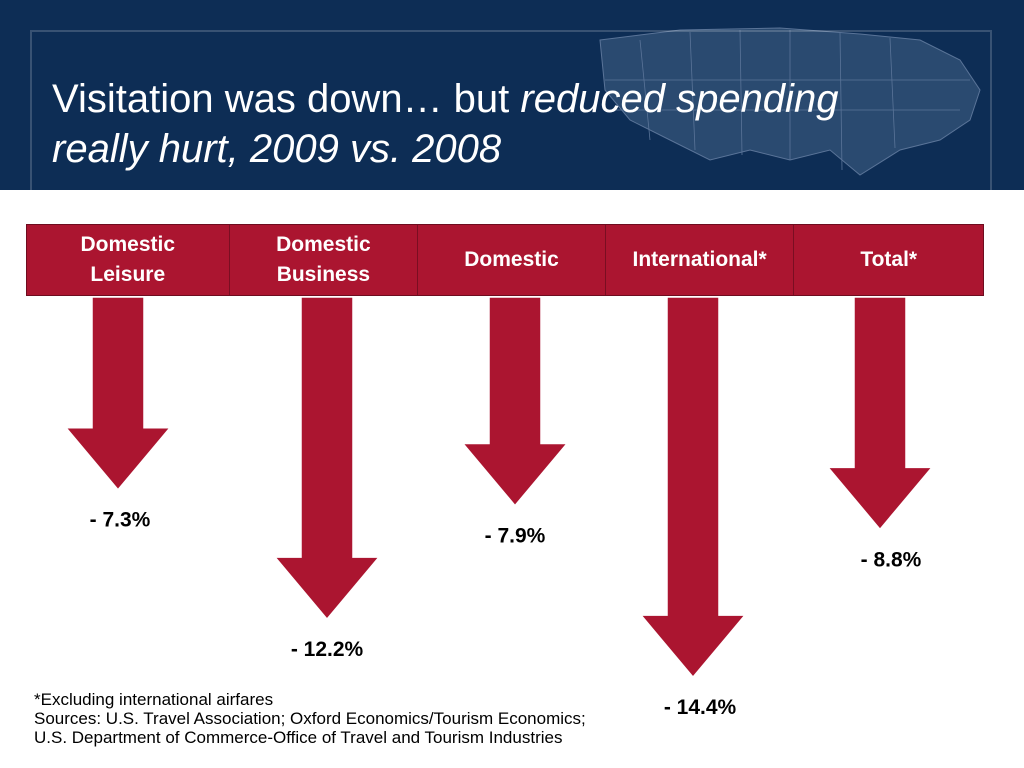 The image size is (1024, 768). What do you see at coordinates (120, 520) in the screenshot?
I see `value-label: - 7.3%` at bounding box center [120, 520].